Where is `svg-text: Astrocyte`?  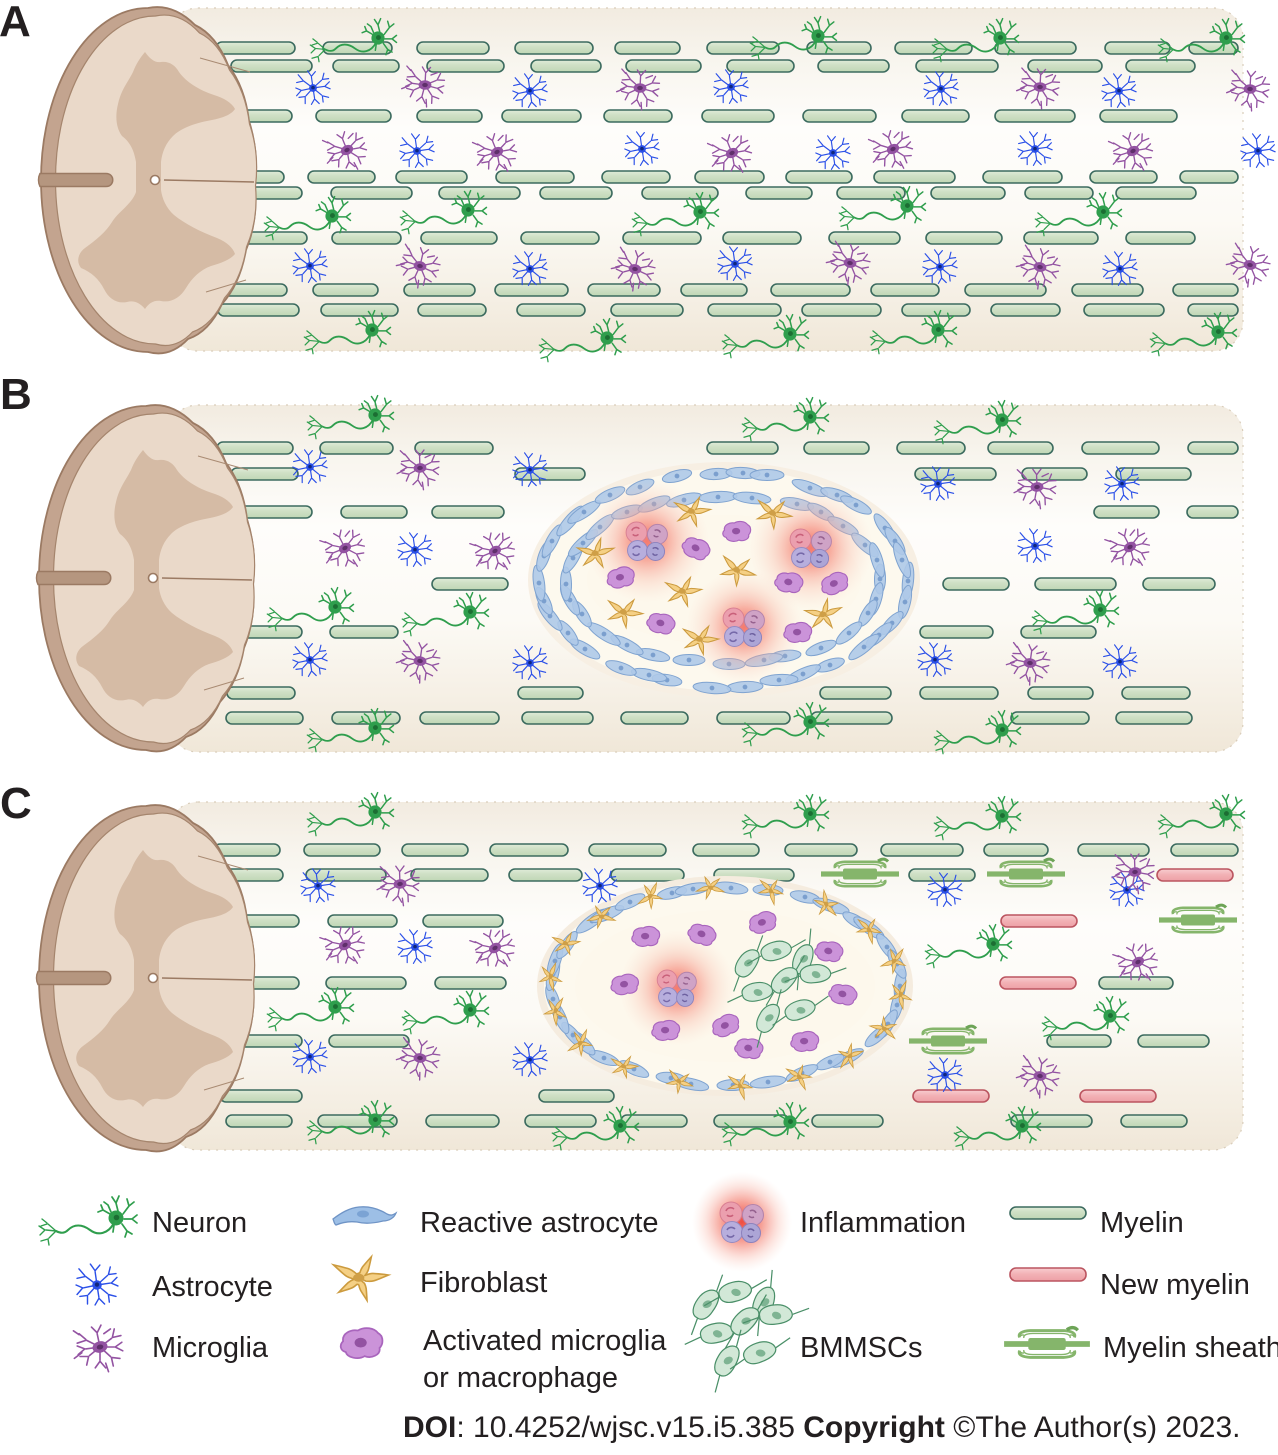
svg-text: Astrocyte is located at coordinates (212, 1287).